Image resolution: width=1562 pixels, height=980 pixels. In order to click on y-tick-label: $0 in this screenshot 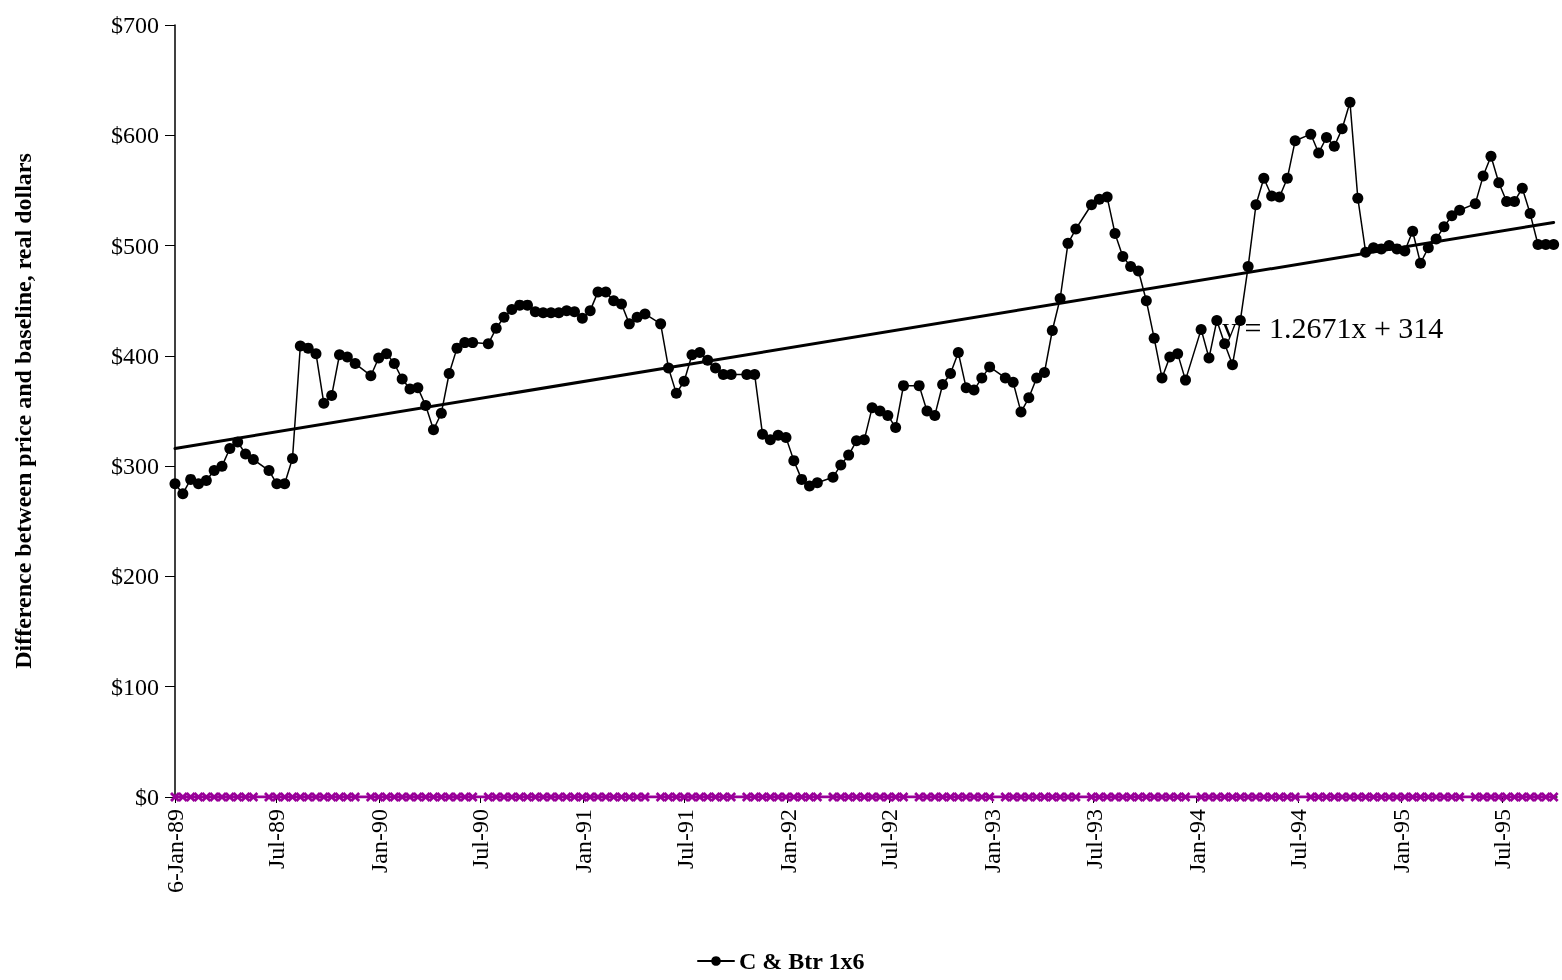, I will do `click(147, 797)`.